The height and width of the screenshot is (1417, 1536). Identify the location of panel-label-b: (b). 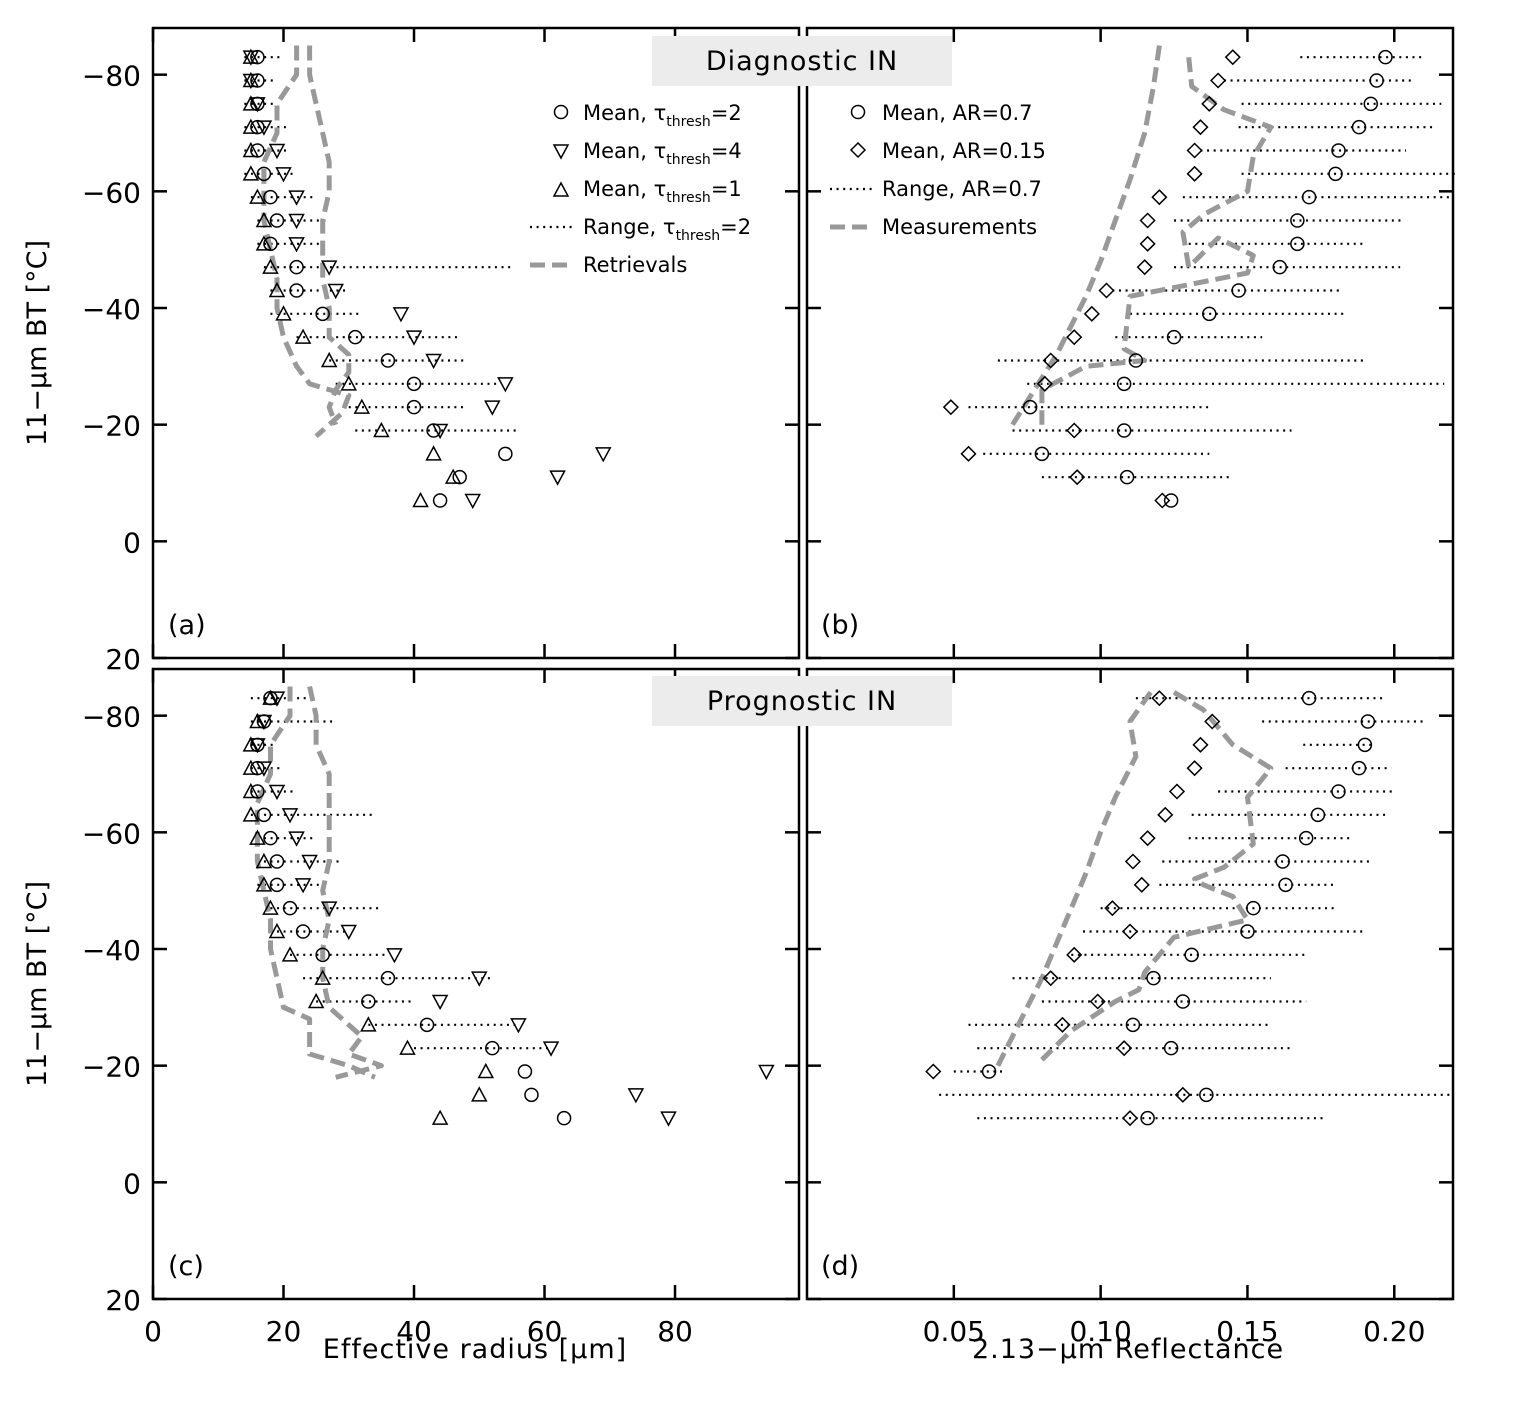
(840, 625).